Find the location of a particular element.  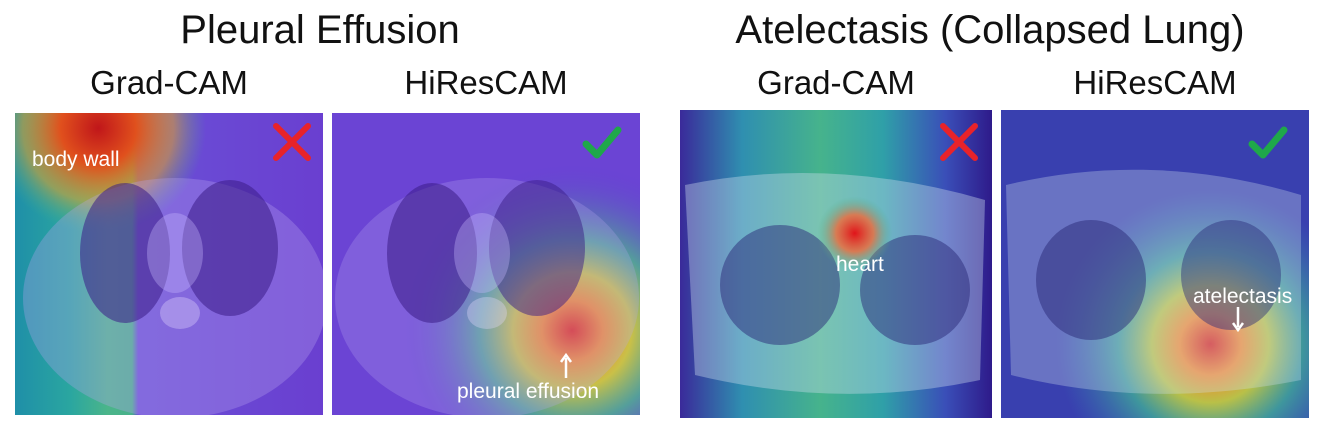

annotation-heart: heart is located at coordinates (860, 264).